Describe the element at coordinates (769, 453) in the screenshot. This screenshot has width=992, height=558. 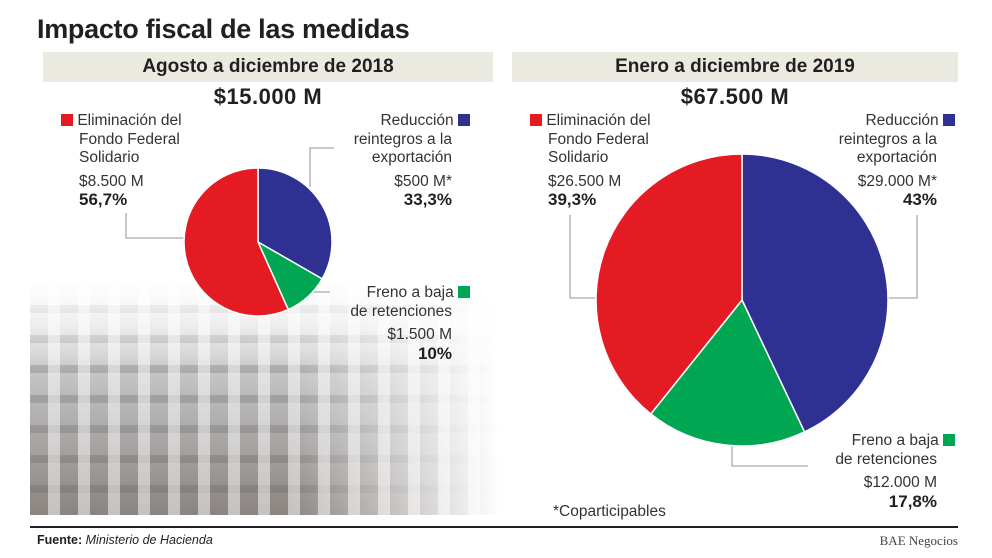
I see `leader-line-green-2019` at that location.